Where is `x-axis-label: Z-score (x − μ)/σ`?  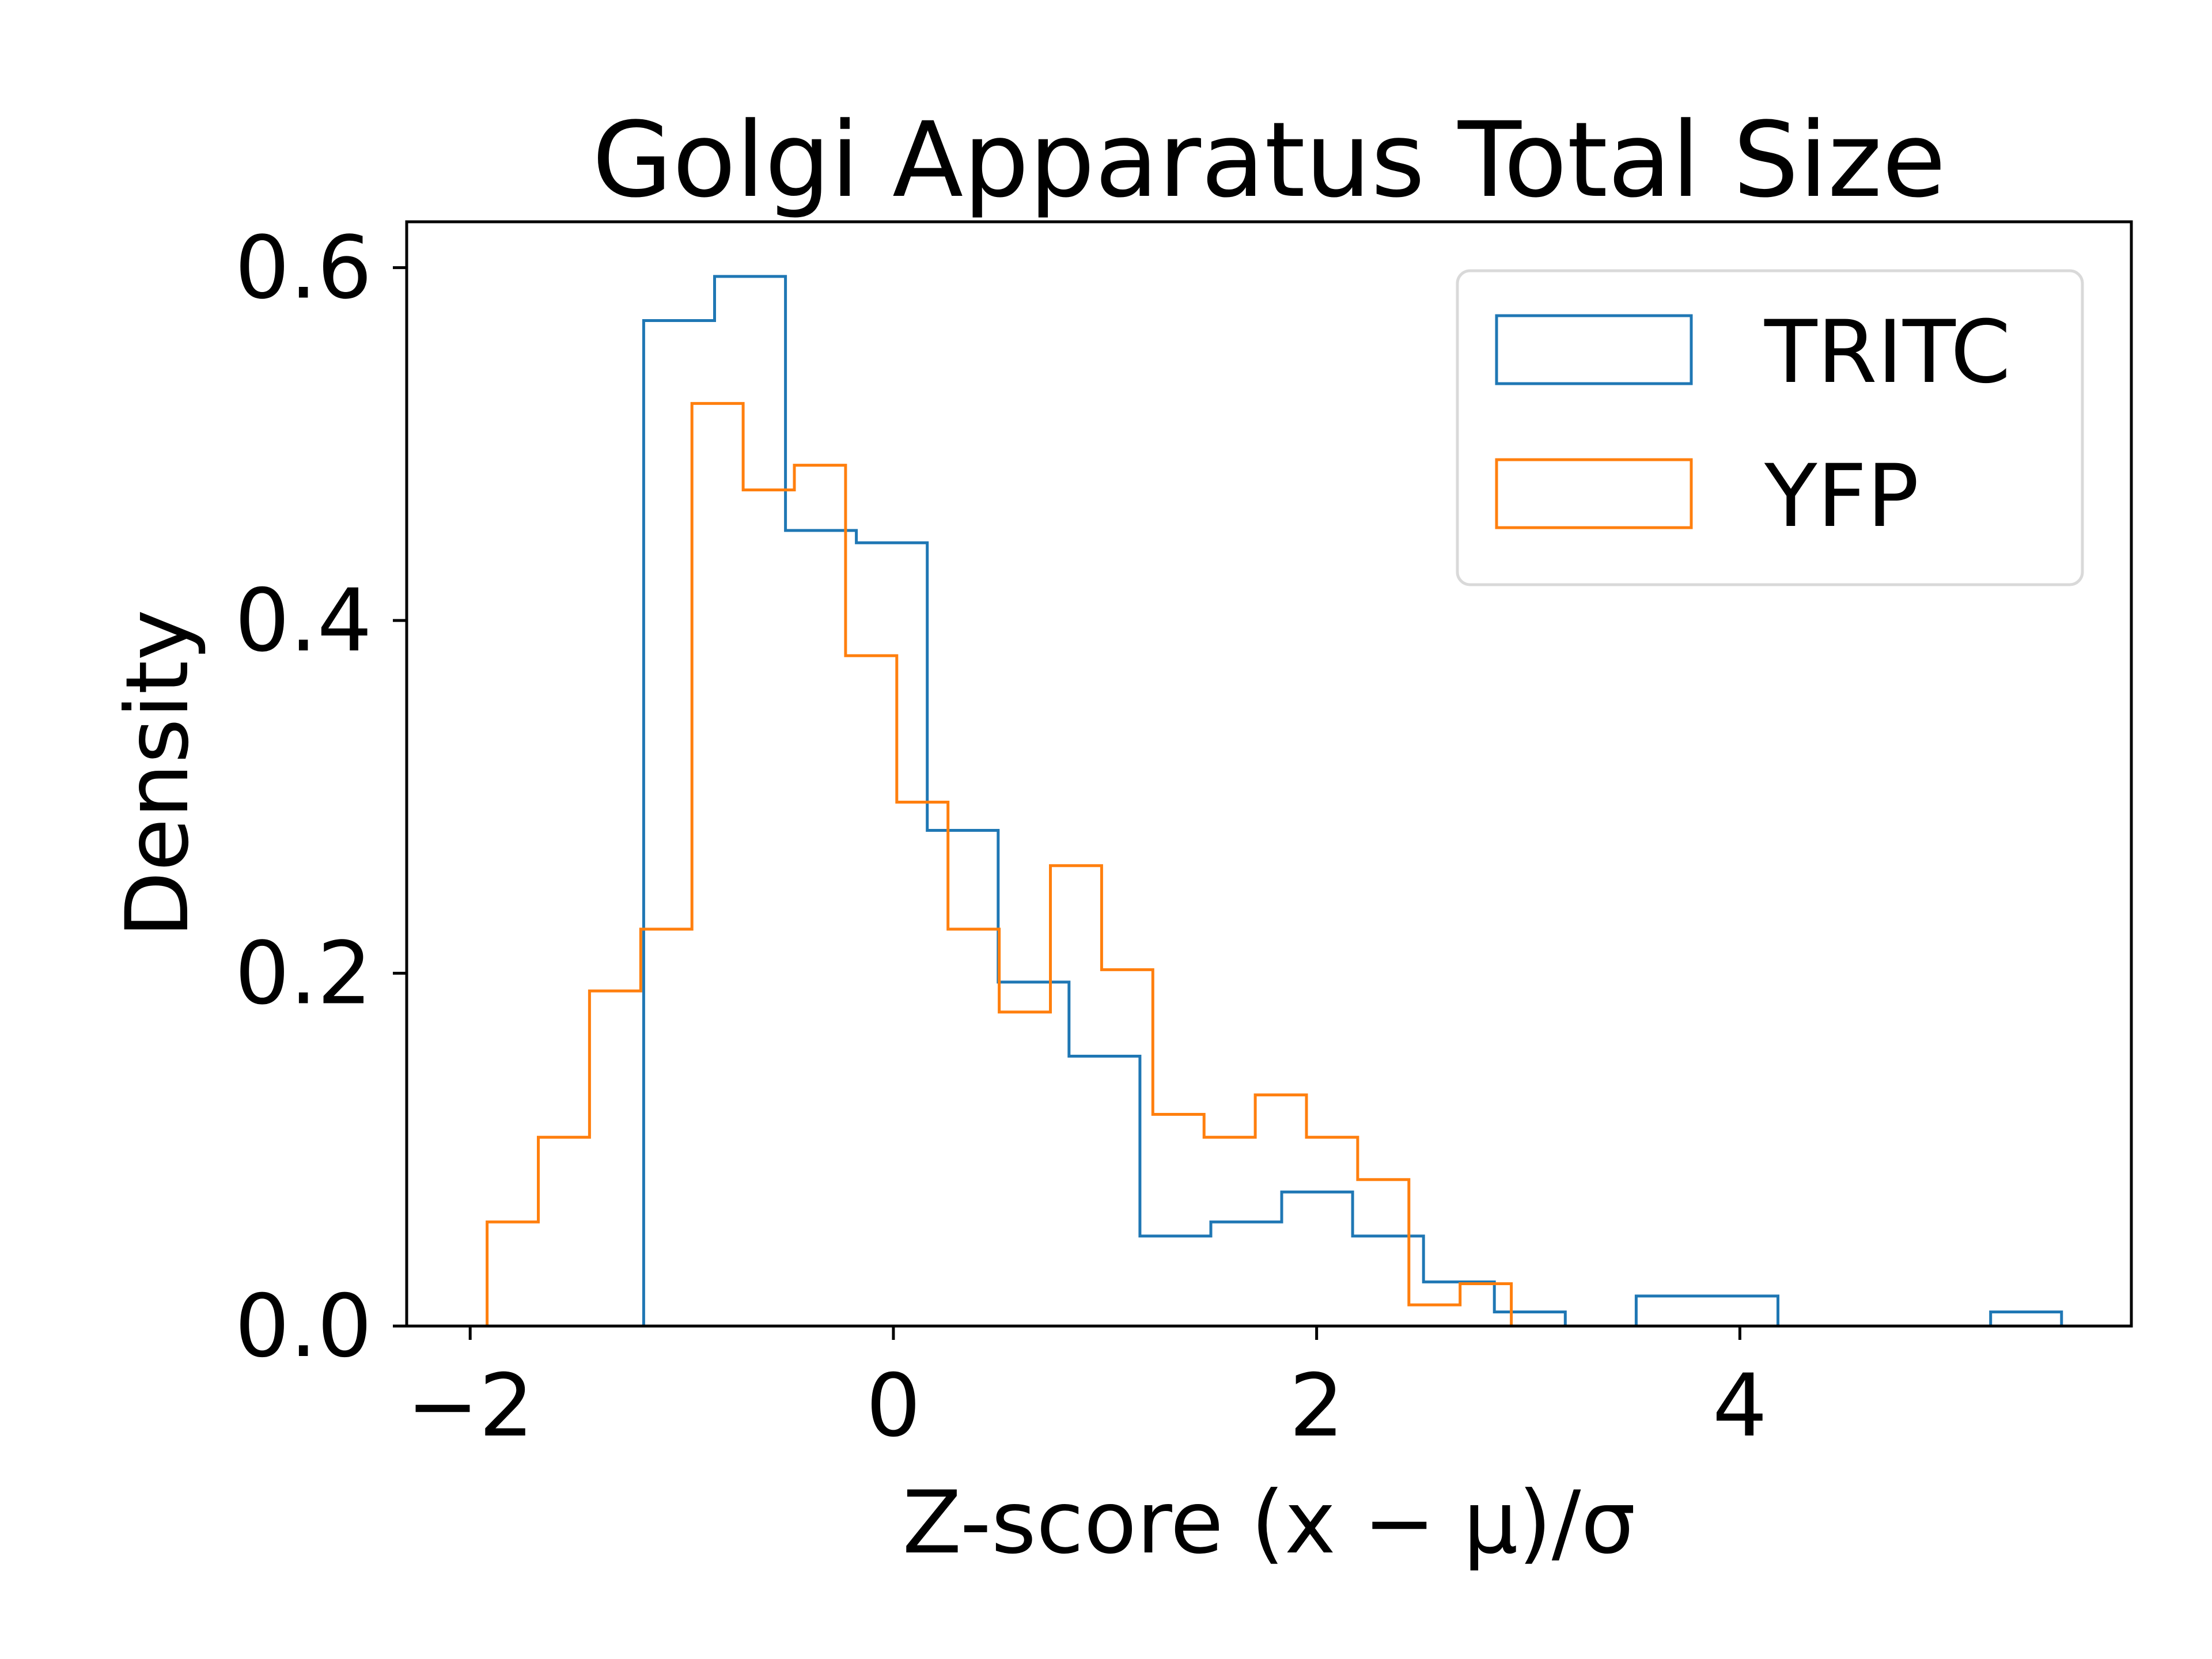
x-axis-label: Z-score (x − μ)/σ is located at coordinates (1269, 1523).